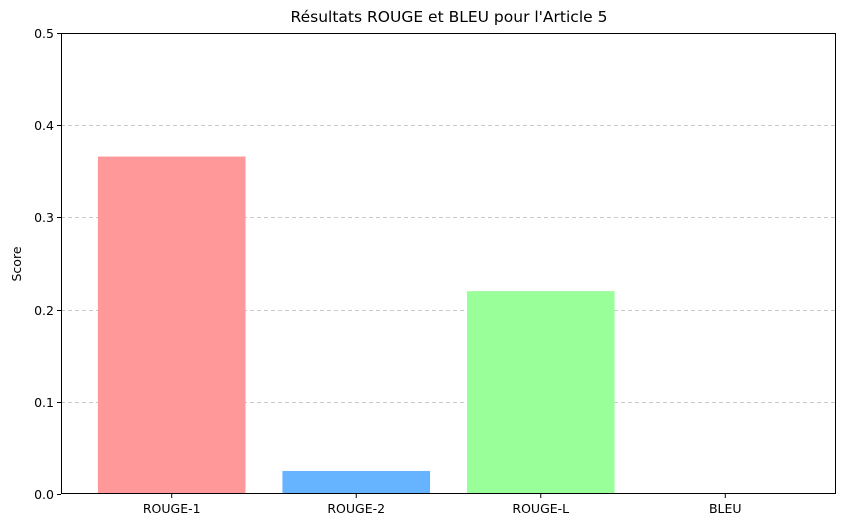 The height and width of the screenshot is (528, 846). Describe the element at coordinates (442, 505) in the screenshot. I see `x-axis-ticks: ROUGE-1 ROUGE-2 ROUGE-L BLEU` at that location.